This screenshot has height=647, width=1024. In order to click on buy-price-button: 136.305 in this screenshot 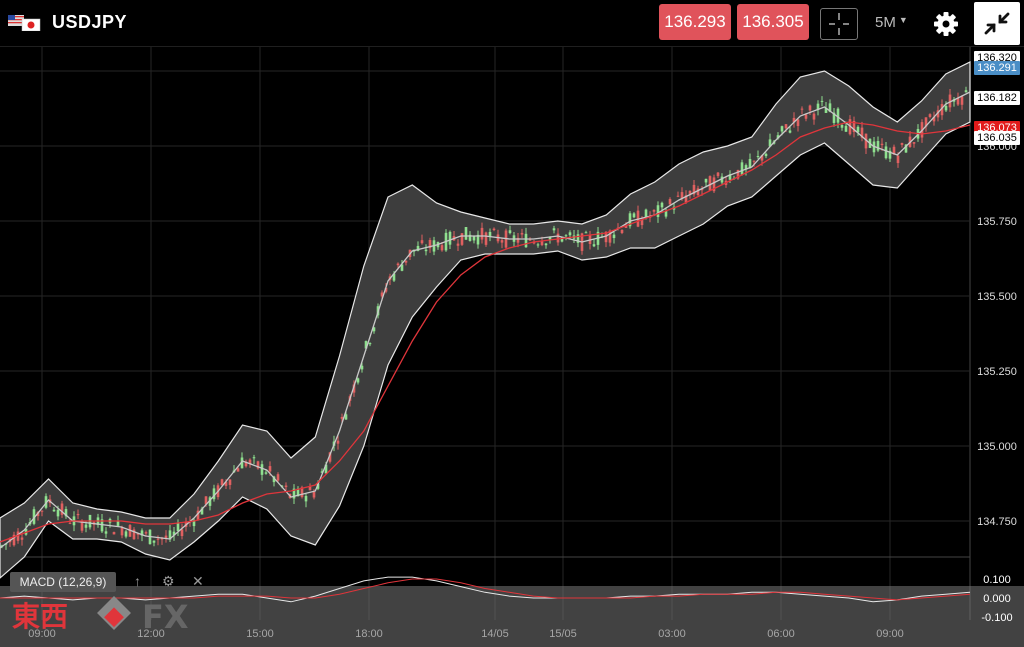, I will do `click(773, 22)`.